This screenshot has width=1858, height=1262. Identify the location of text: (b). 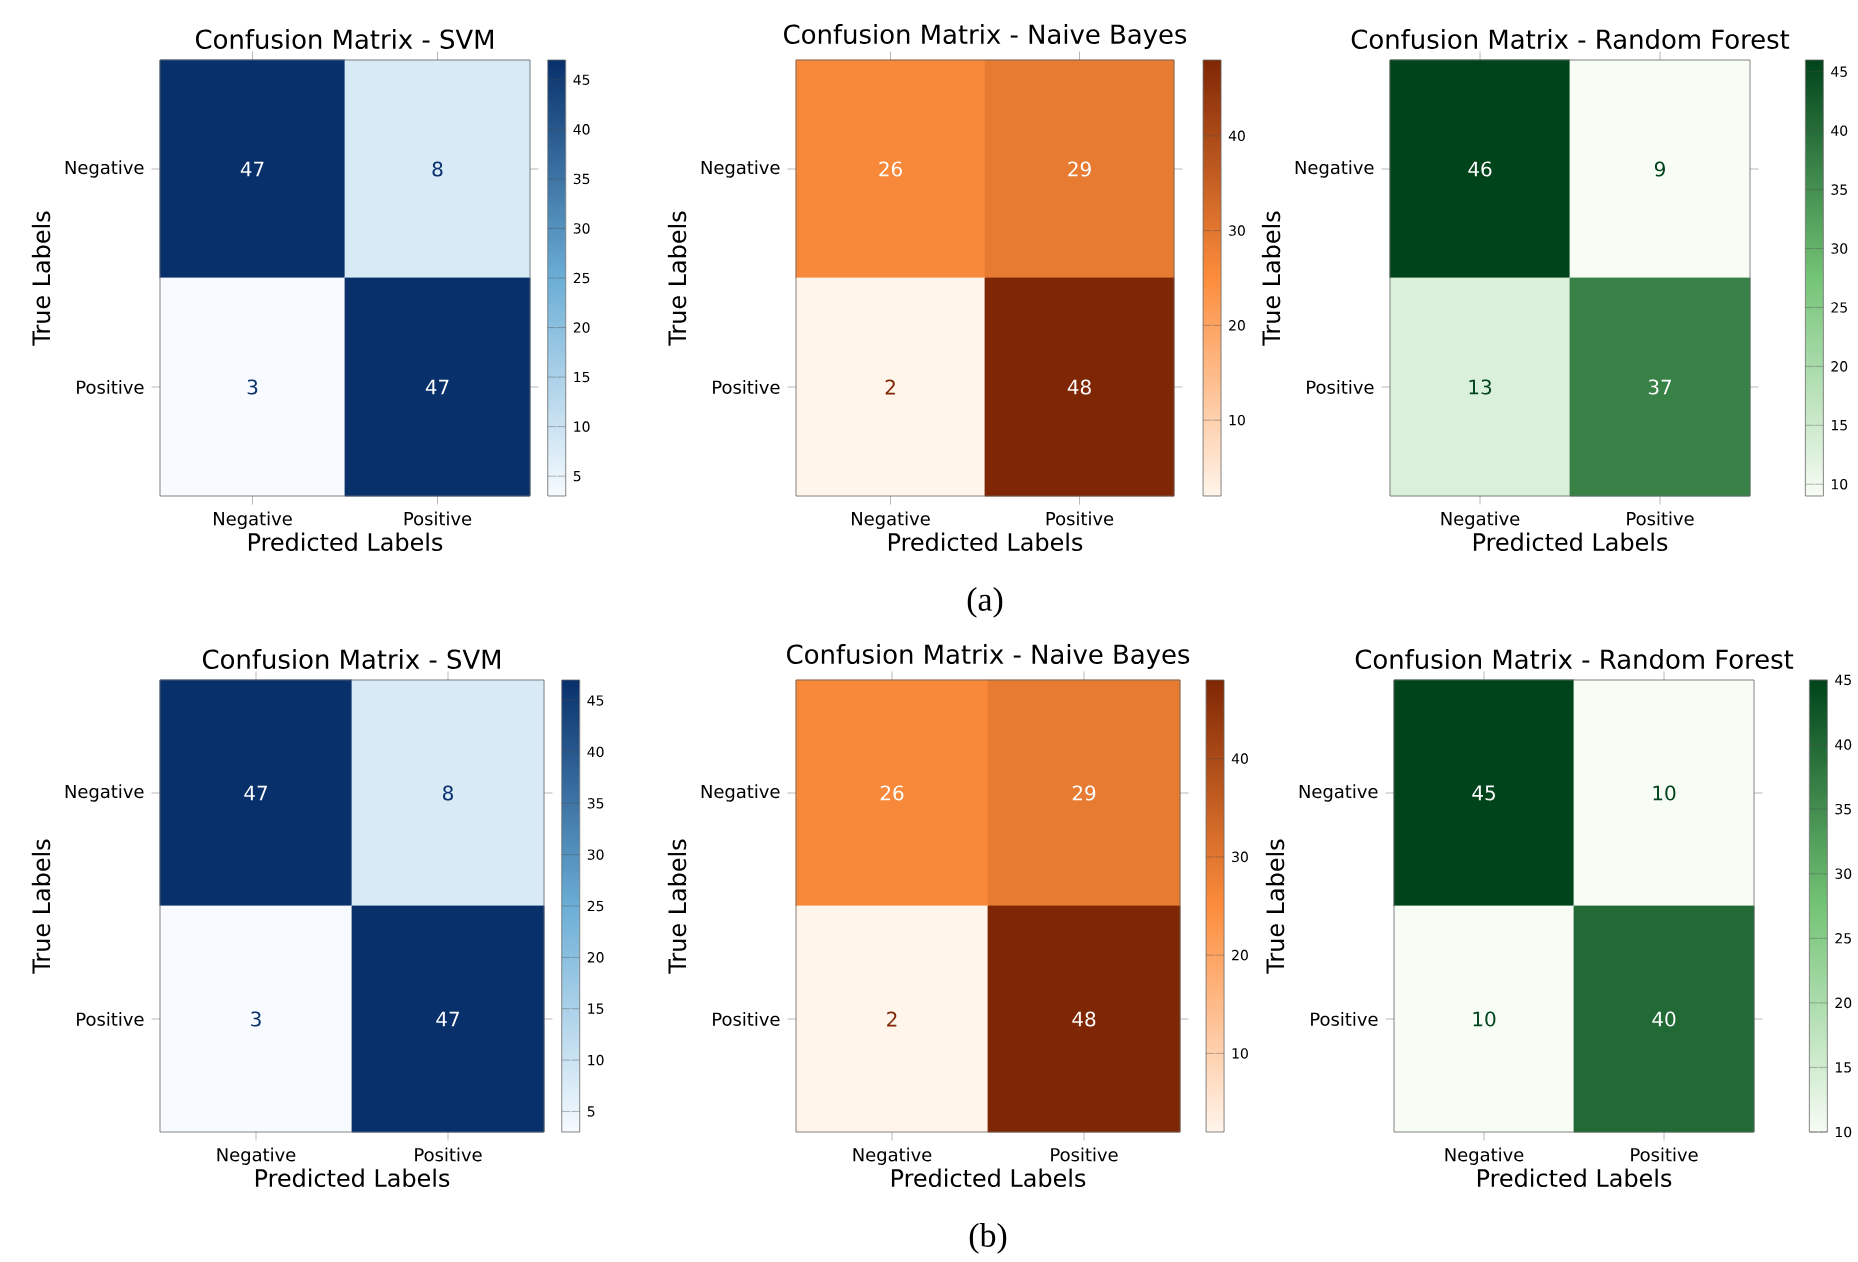
(988, 1238).